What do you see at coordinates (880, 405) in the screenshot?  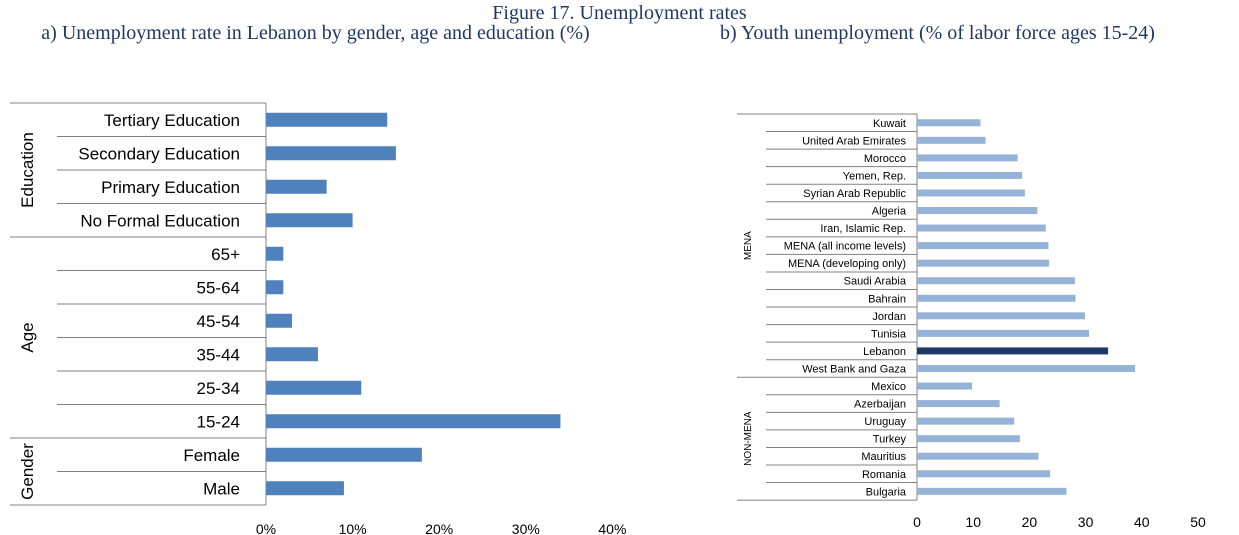 I see `category-label: Azerbaijan` at bounding box center [880, 405].